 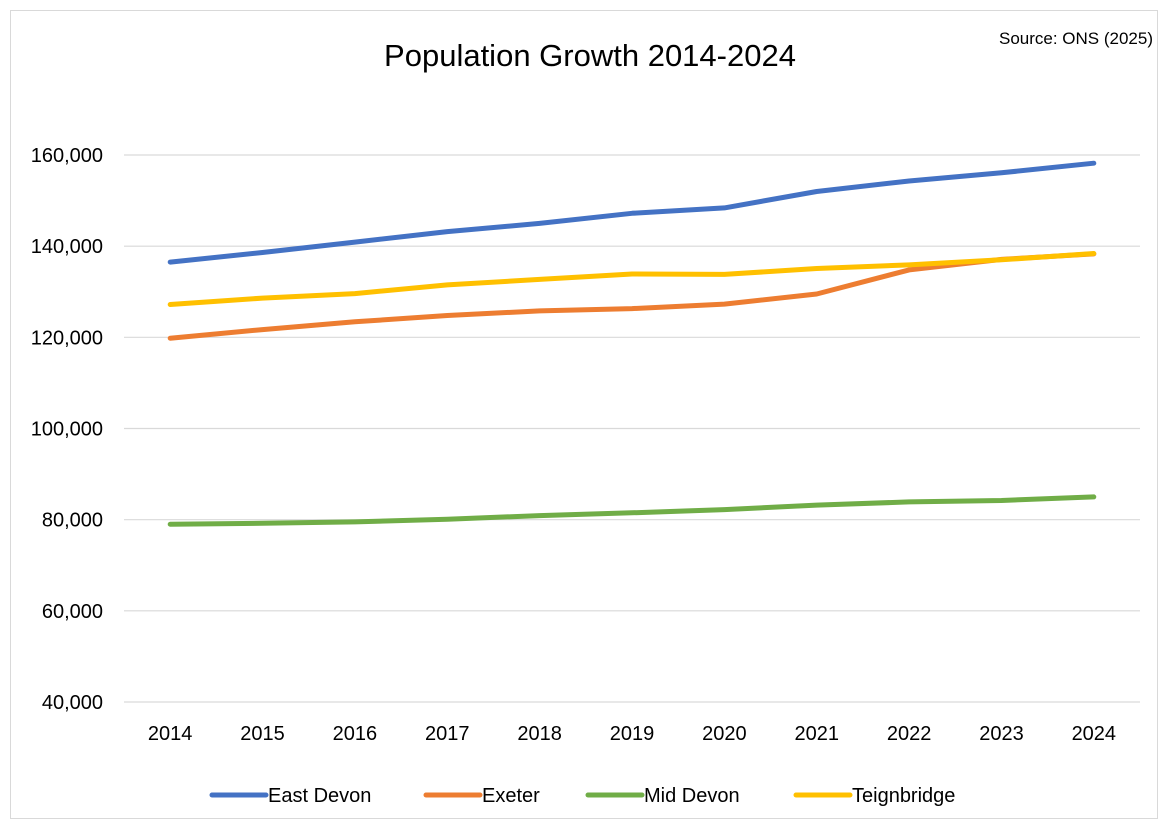 I want to click on legend-label-exeter: Exeter, so click(x=511, y=796).